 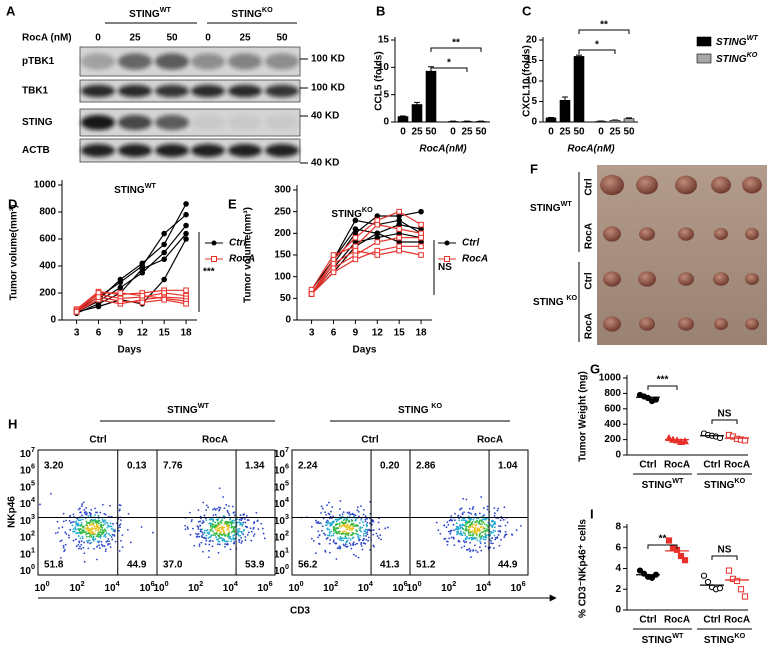 I want to click on y-tick-label: 2, so click(x=618, y=589).